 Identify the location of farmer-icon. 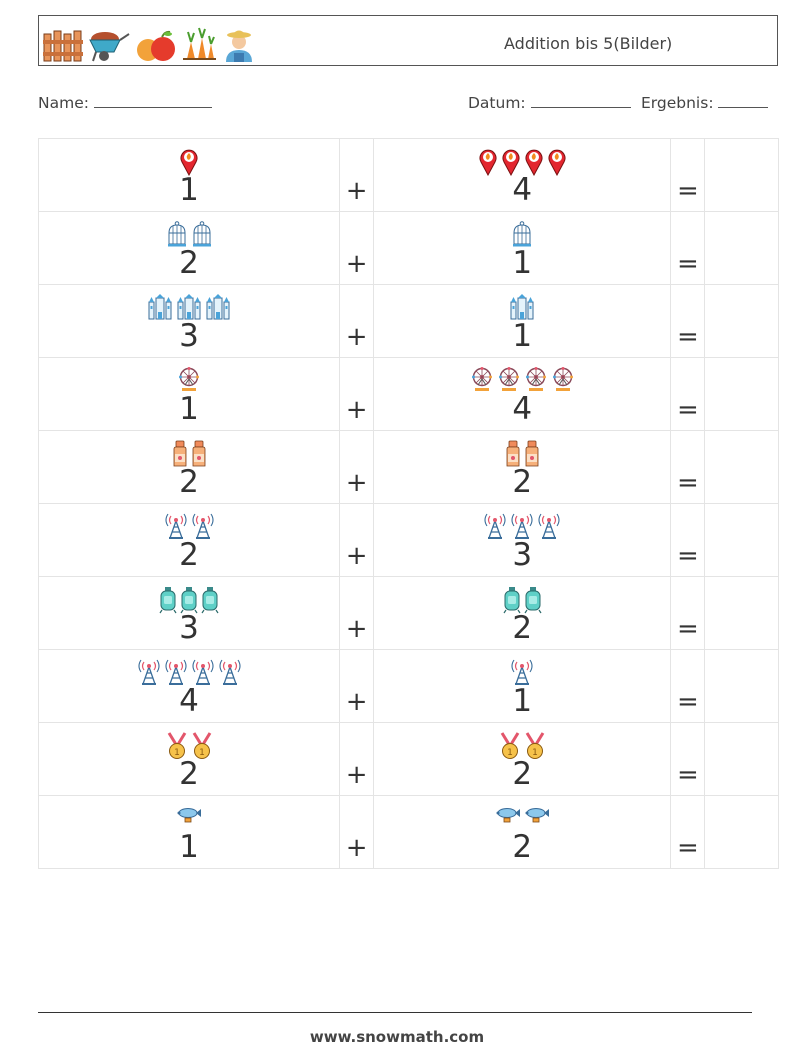
(239, 46).